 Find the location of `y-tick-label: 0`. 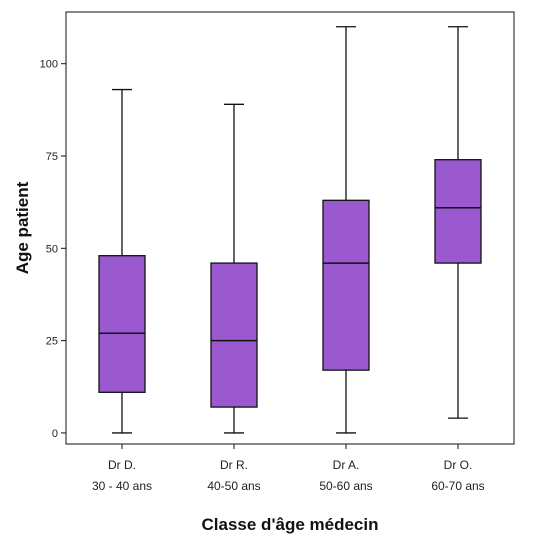

y-tick-label: 0 is located at coordinates (55, 434).